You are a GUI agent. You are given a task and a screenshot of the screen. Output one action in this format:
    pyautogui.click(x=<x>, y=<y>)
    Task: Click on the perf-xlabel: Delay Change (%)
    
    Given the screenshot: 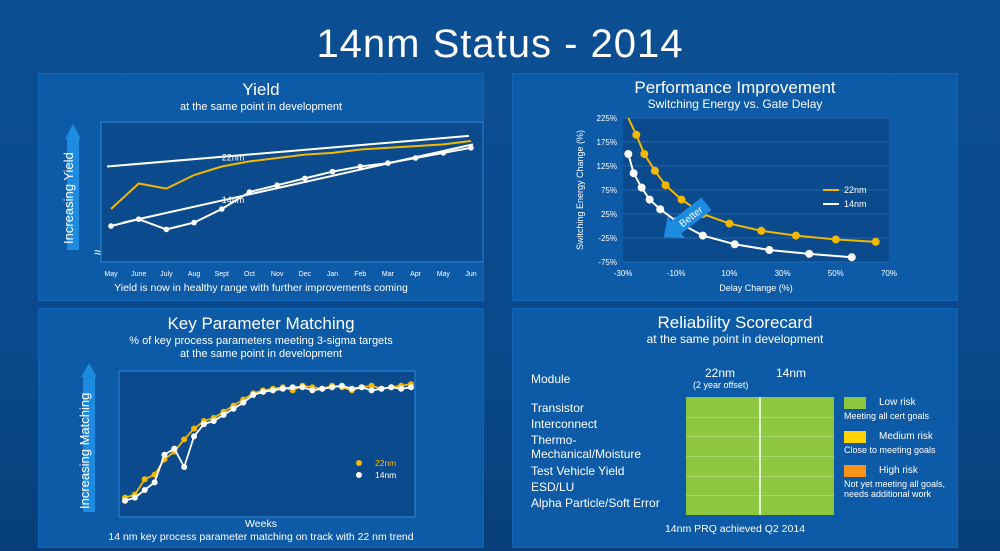 What is the action you would take?
    pyautogui.click(x=756, y=288)
    